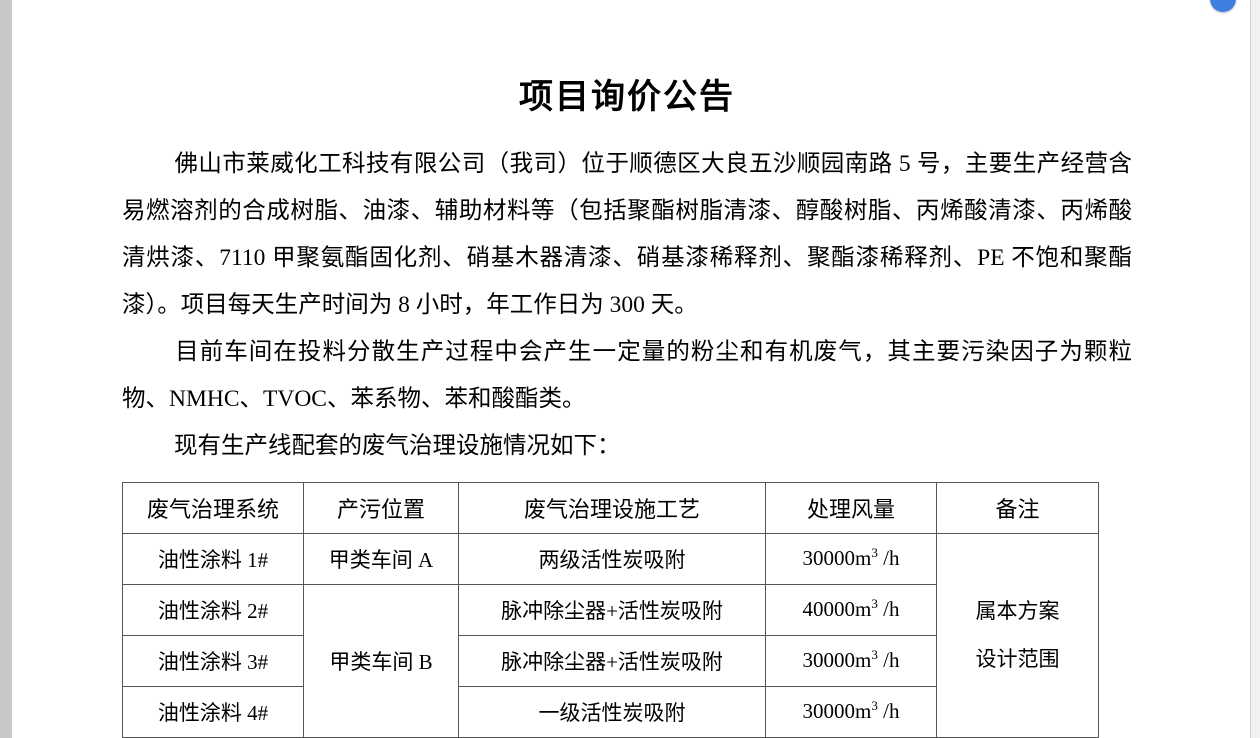 The width and height of the screenshot is (1260, 738). Describe the element at coordinates (1017, 507) in the screenshot. I see `column-header-note: 备注` at that location.